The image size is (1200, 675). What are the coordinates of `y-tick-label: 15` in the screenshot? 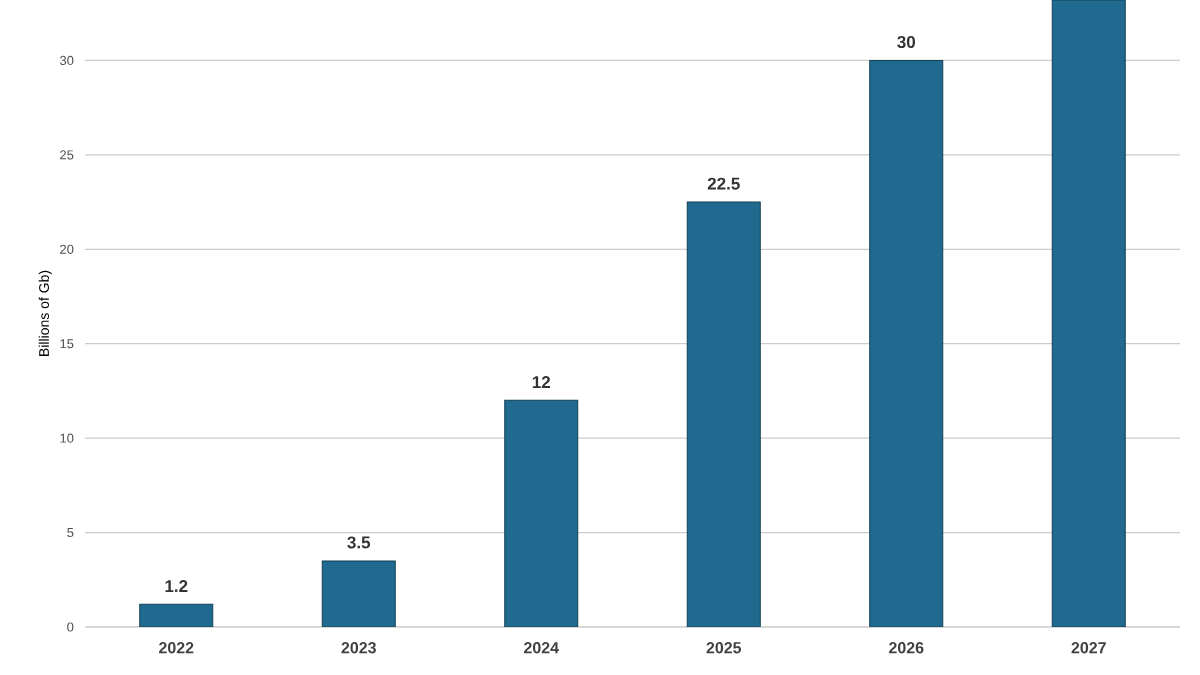 It's located at (67, 344).